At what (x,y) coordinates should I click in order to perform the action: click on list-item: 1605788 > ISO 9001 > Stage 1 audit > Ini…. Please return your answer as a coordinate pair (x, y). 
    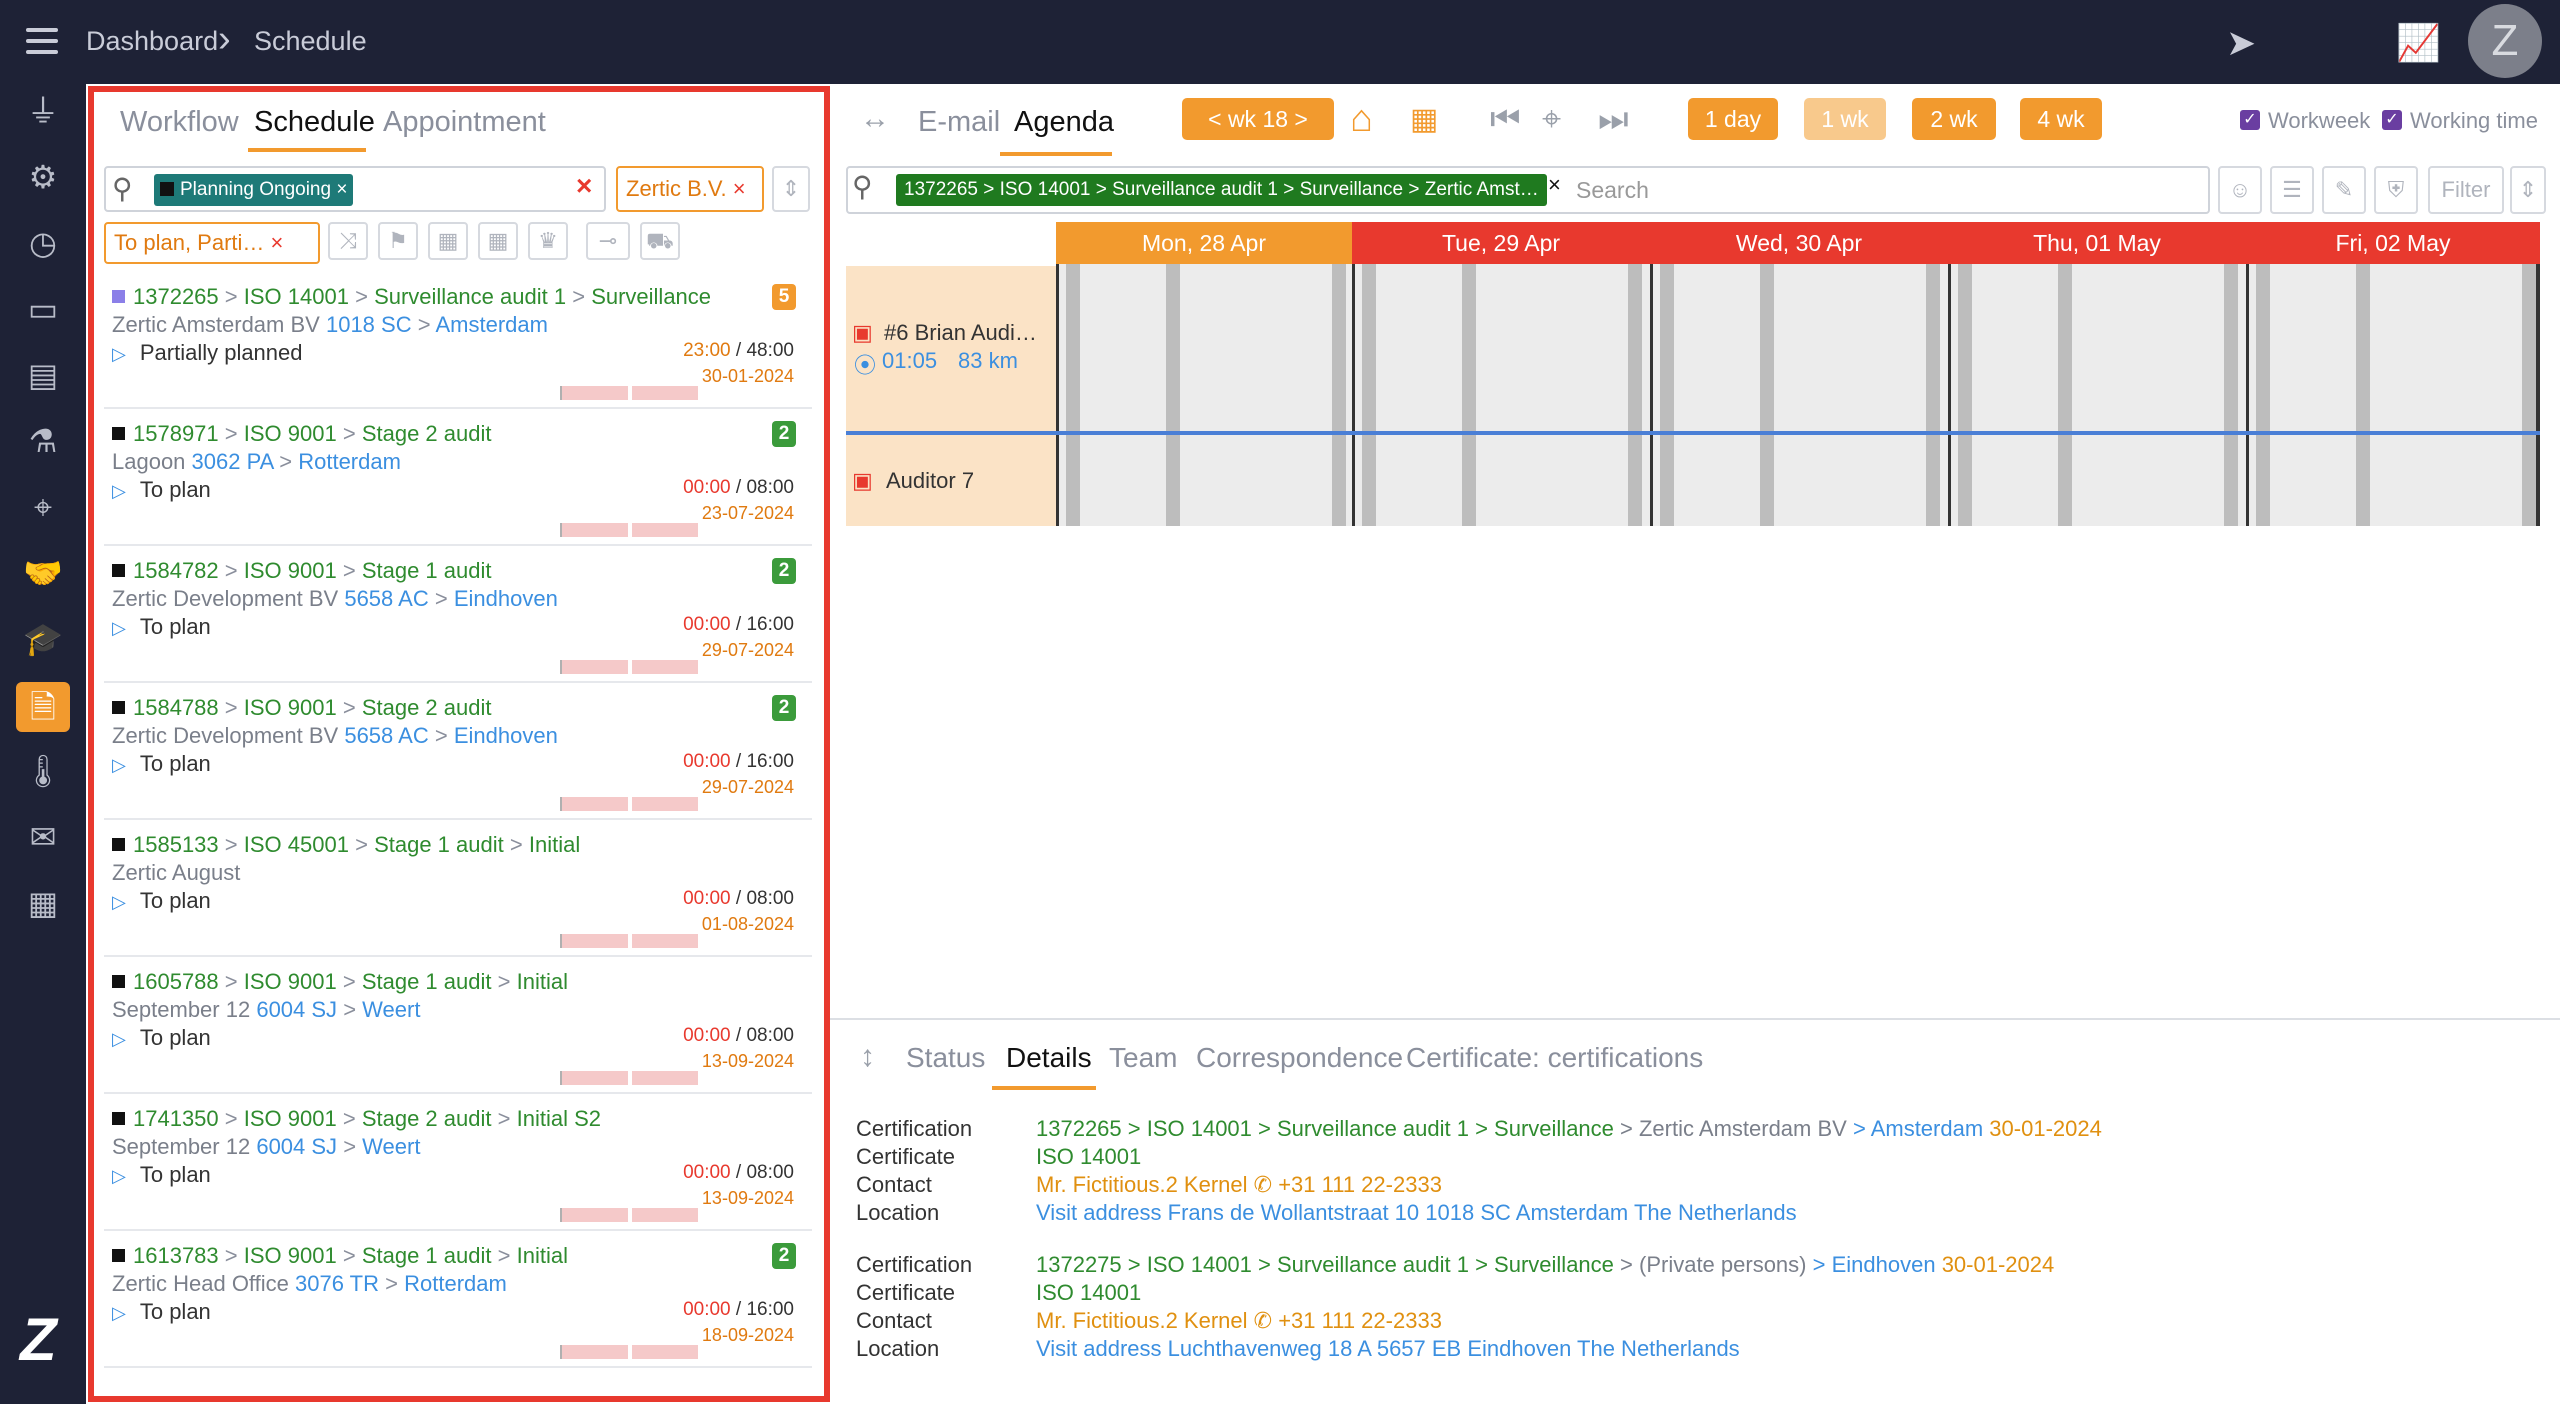
    Looking at the image, I should click on (458, 1025).